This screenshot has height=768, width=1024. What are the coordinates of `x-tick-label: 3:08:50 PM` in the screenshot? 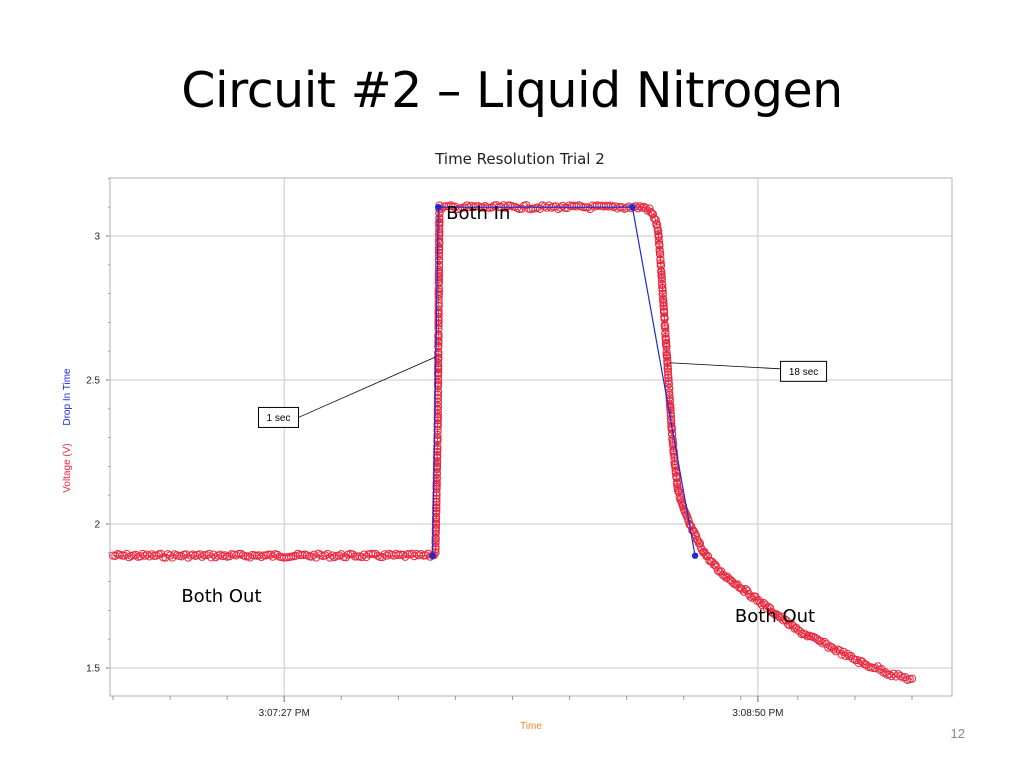 It's located at (757, 713).